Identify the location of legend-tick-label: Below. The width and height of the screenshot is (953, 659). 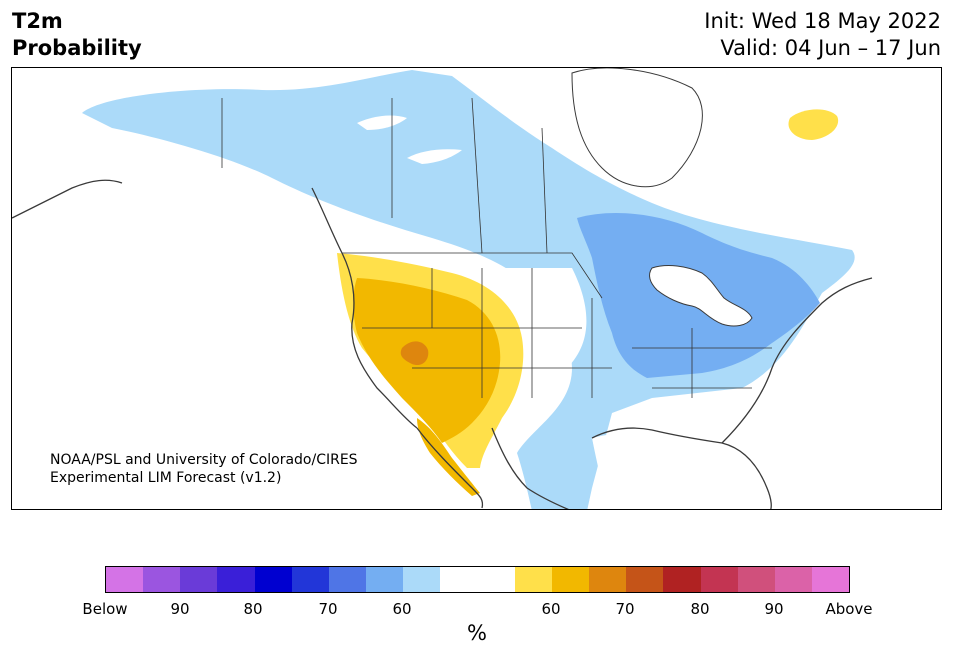
(105, 609).